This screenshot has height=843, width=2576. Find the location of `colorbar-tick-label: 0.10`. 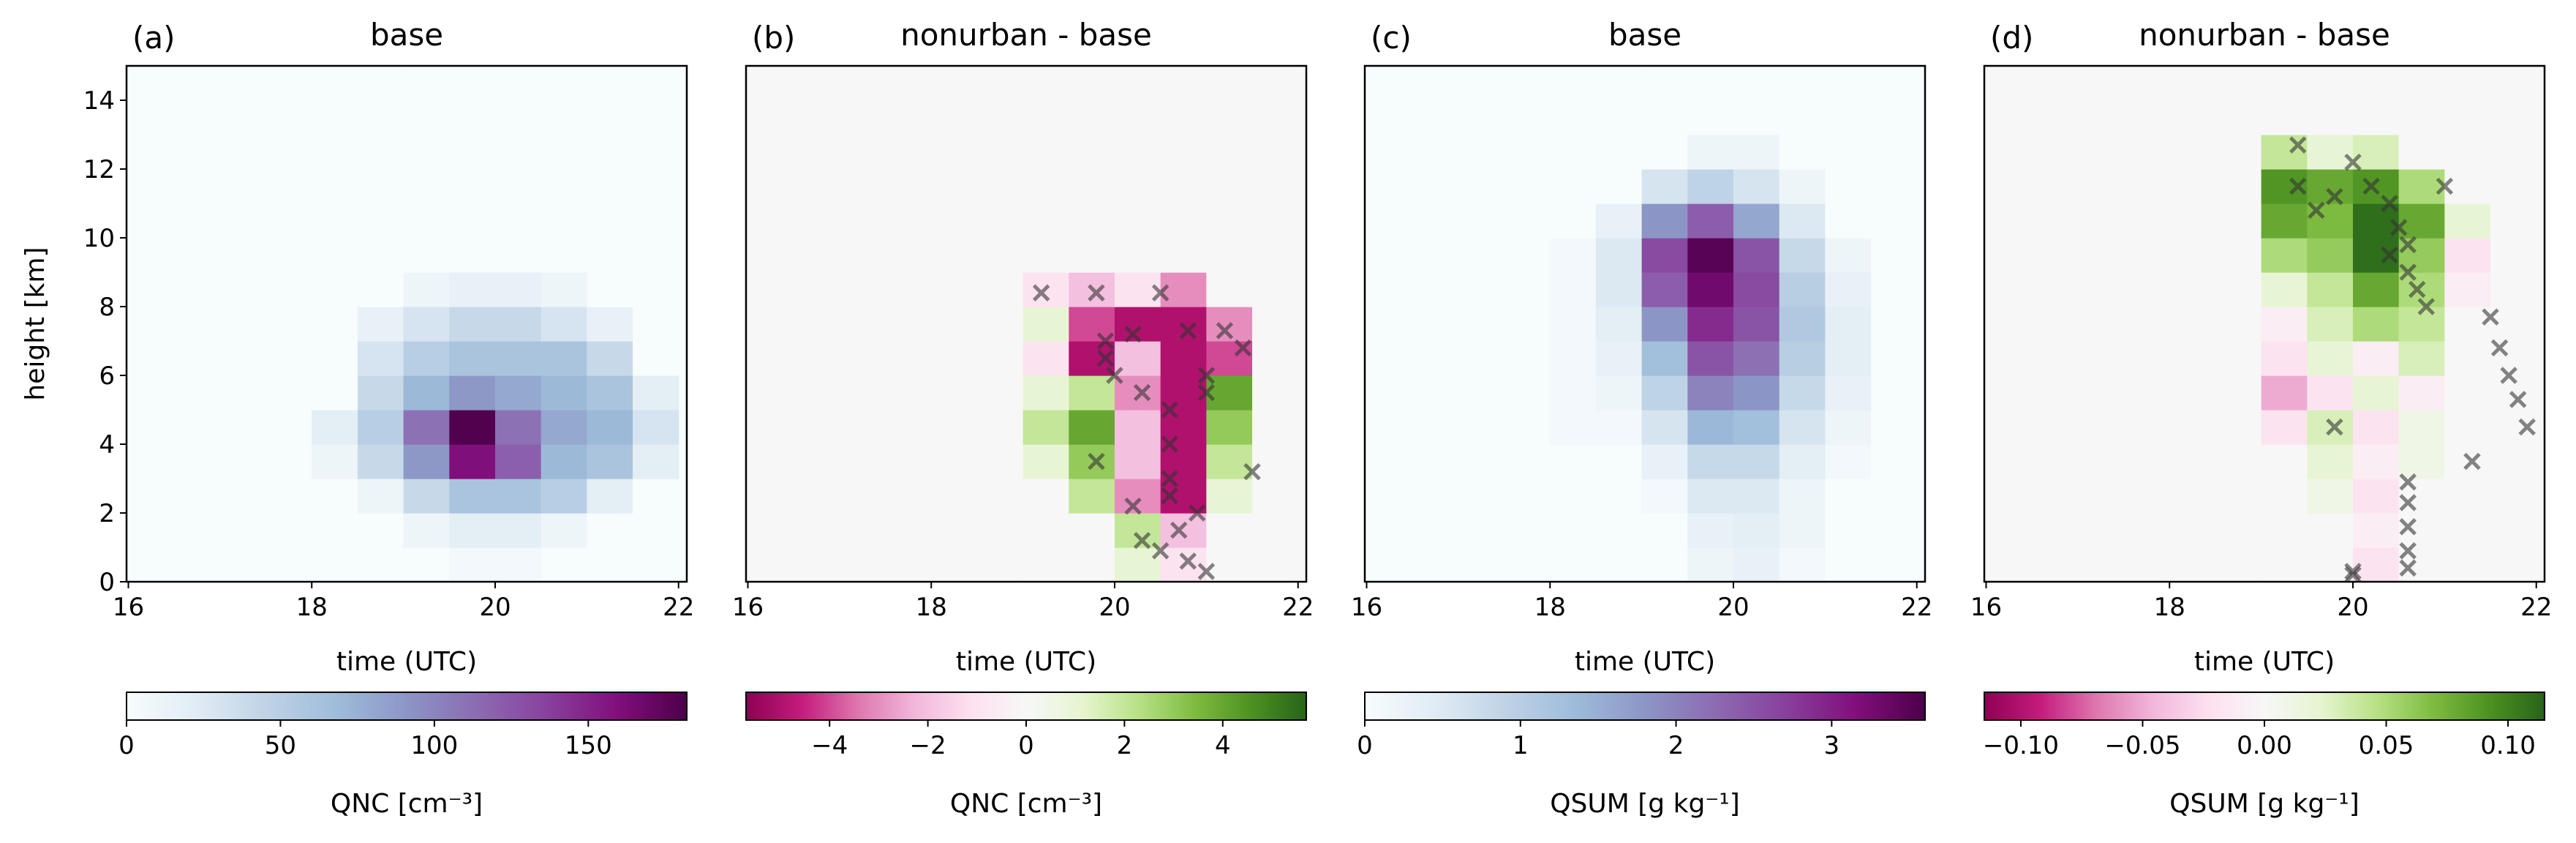

colorbar-tick-label: 0.10 is located at coordinates (2508, 745).